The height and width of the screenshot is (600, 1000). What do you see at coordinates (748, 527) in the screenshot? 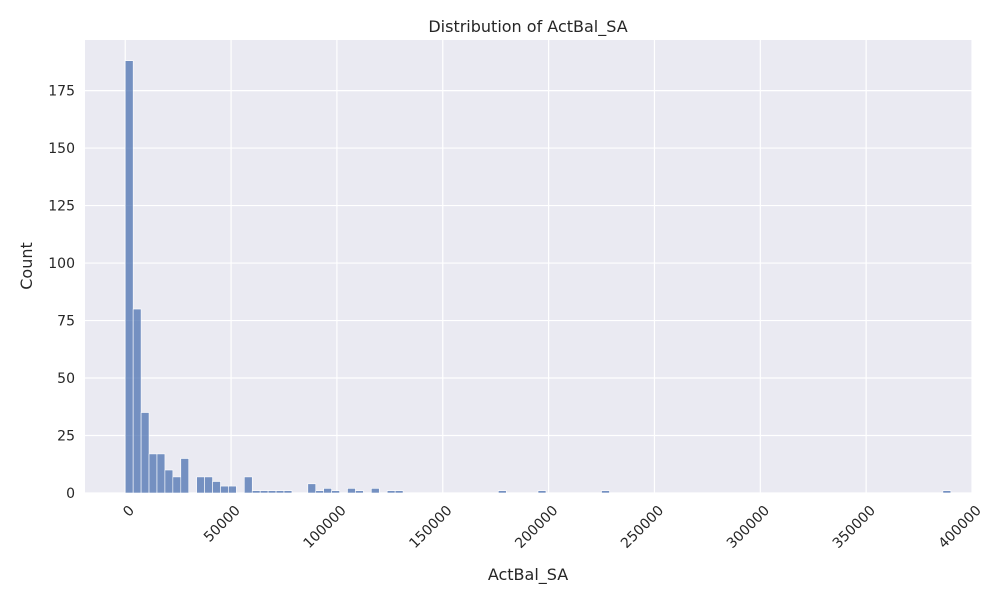
I see `x-tick-label: 300000` at bounding box center [748, 527].